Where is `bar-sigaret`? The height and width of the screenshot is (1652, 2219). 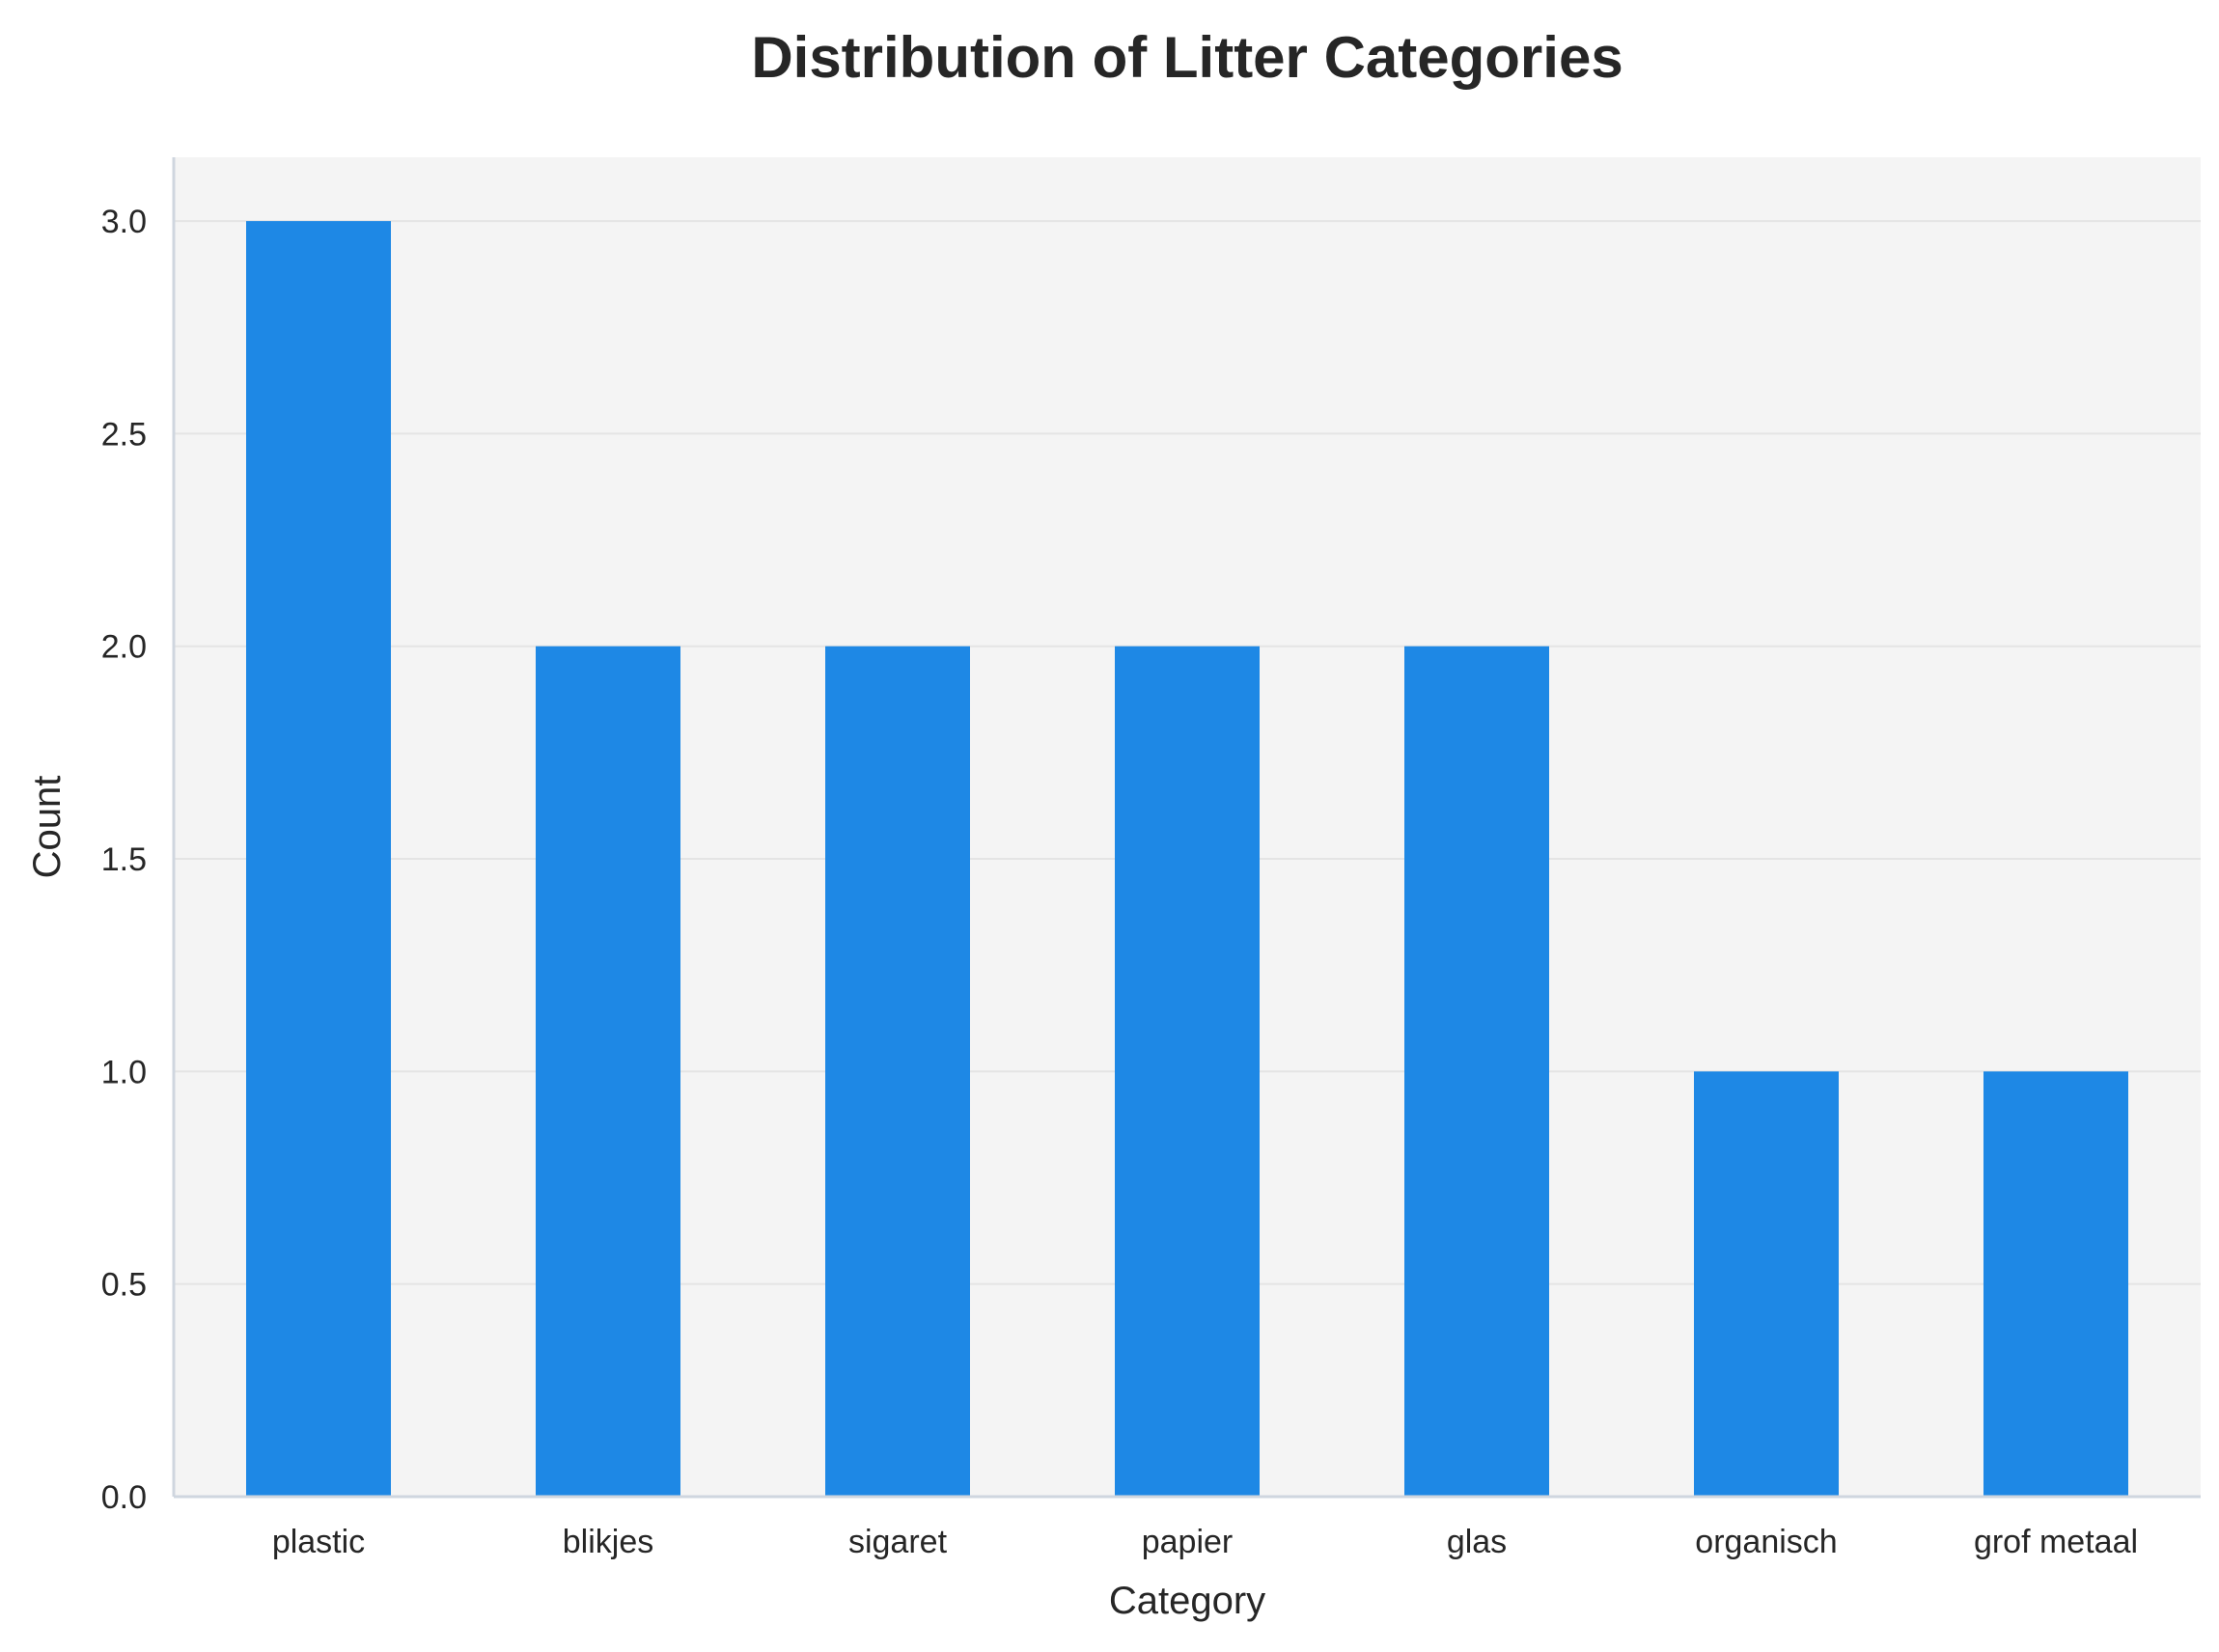 bar-sigaret is located at coordinates (897, 1071).